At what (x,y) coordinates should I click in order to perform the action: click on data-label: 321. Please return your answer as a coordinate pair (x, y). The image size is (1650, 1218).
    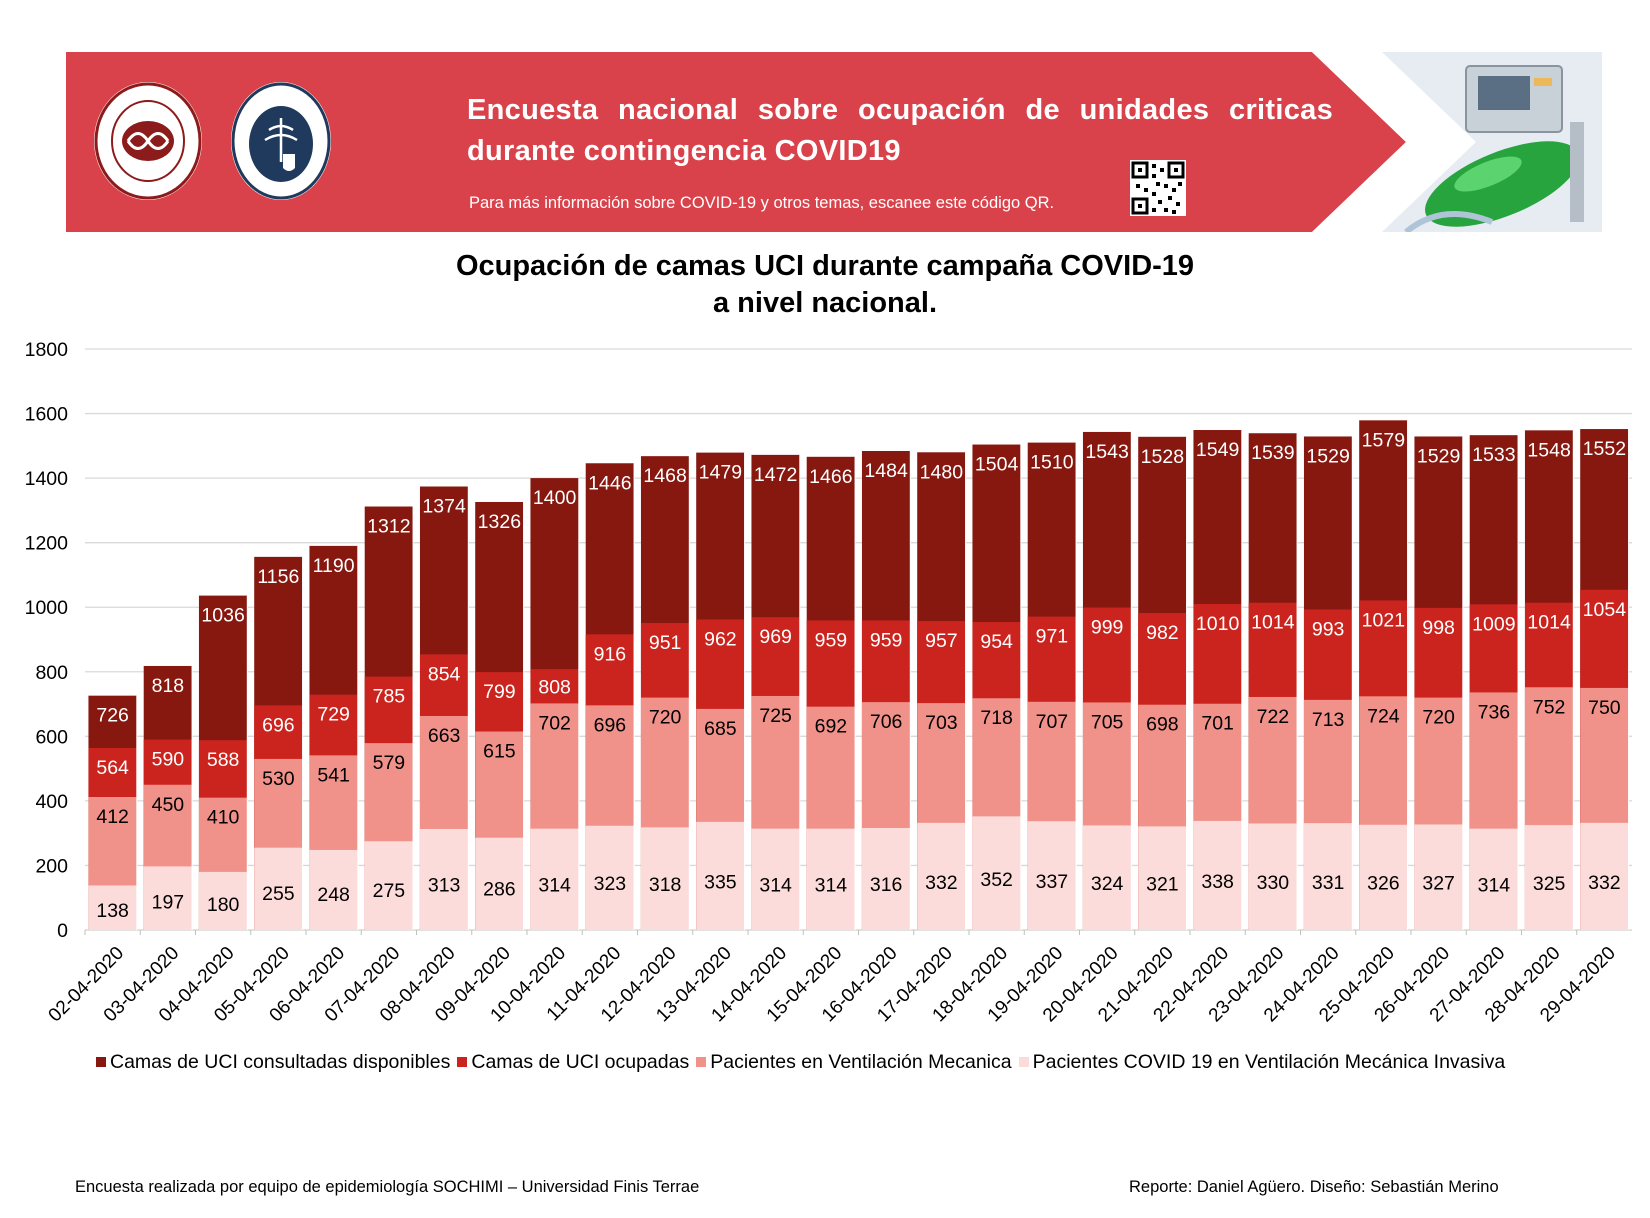
    Looking at the image, I should click on (1162, 884).